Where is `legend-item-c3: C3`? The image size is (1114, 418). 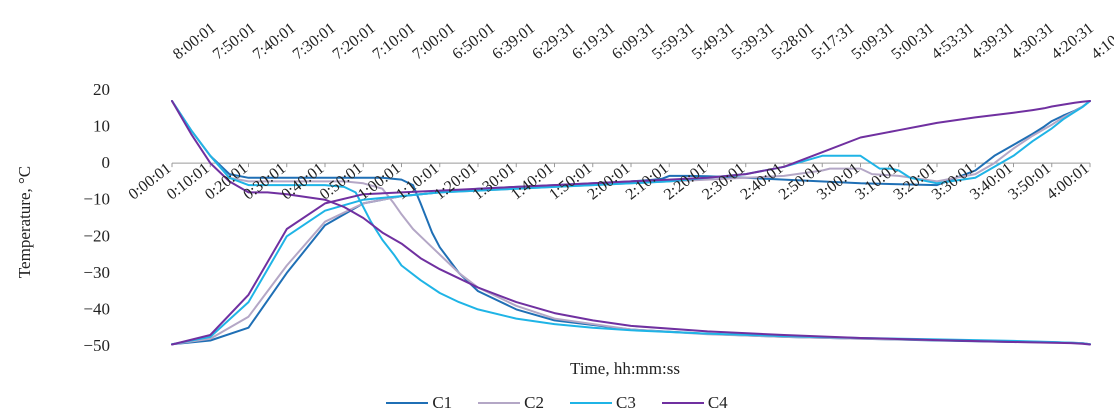 legend-item-c3: C3 is located at coordinates (603, 403).